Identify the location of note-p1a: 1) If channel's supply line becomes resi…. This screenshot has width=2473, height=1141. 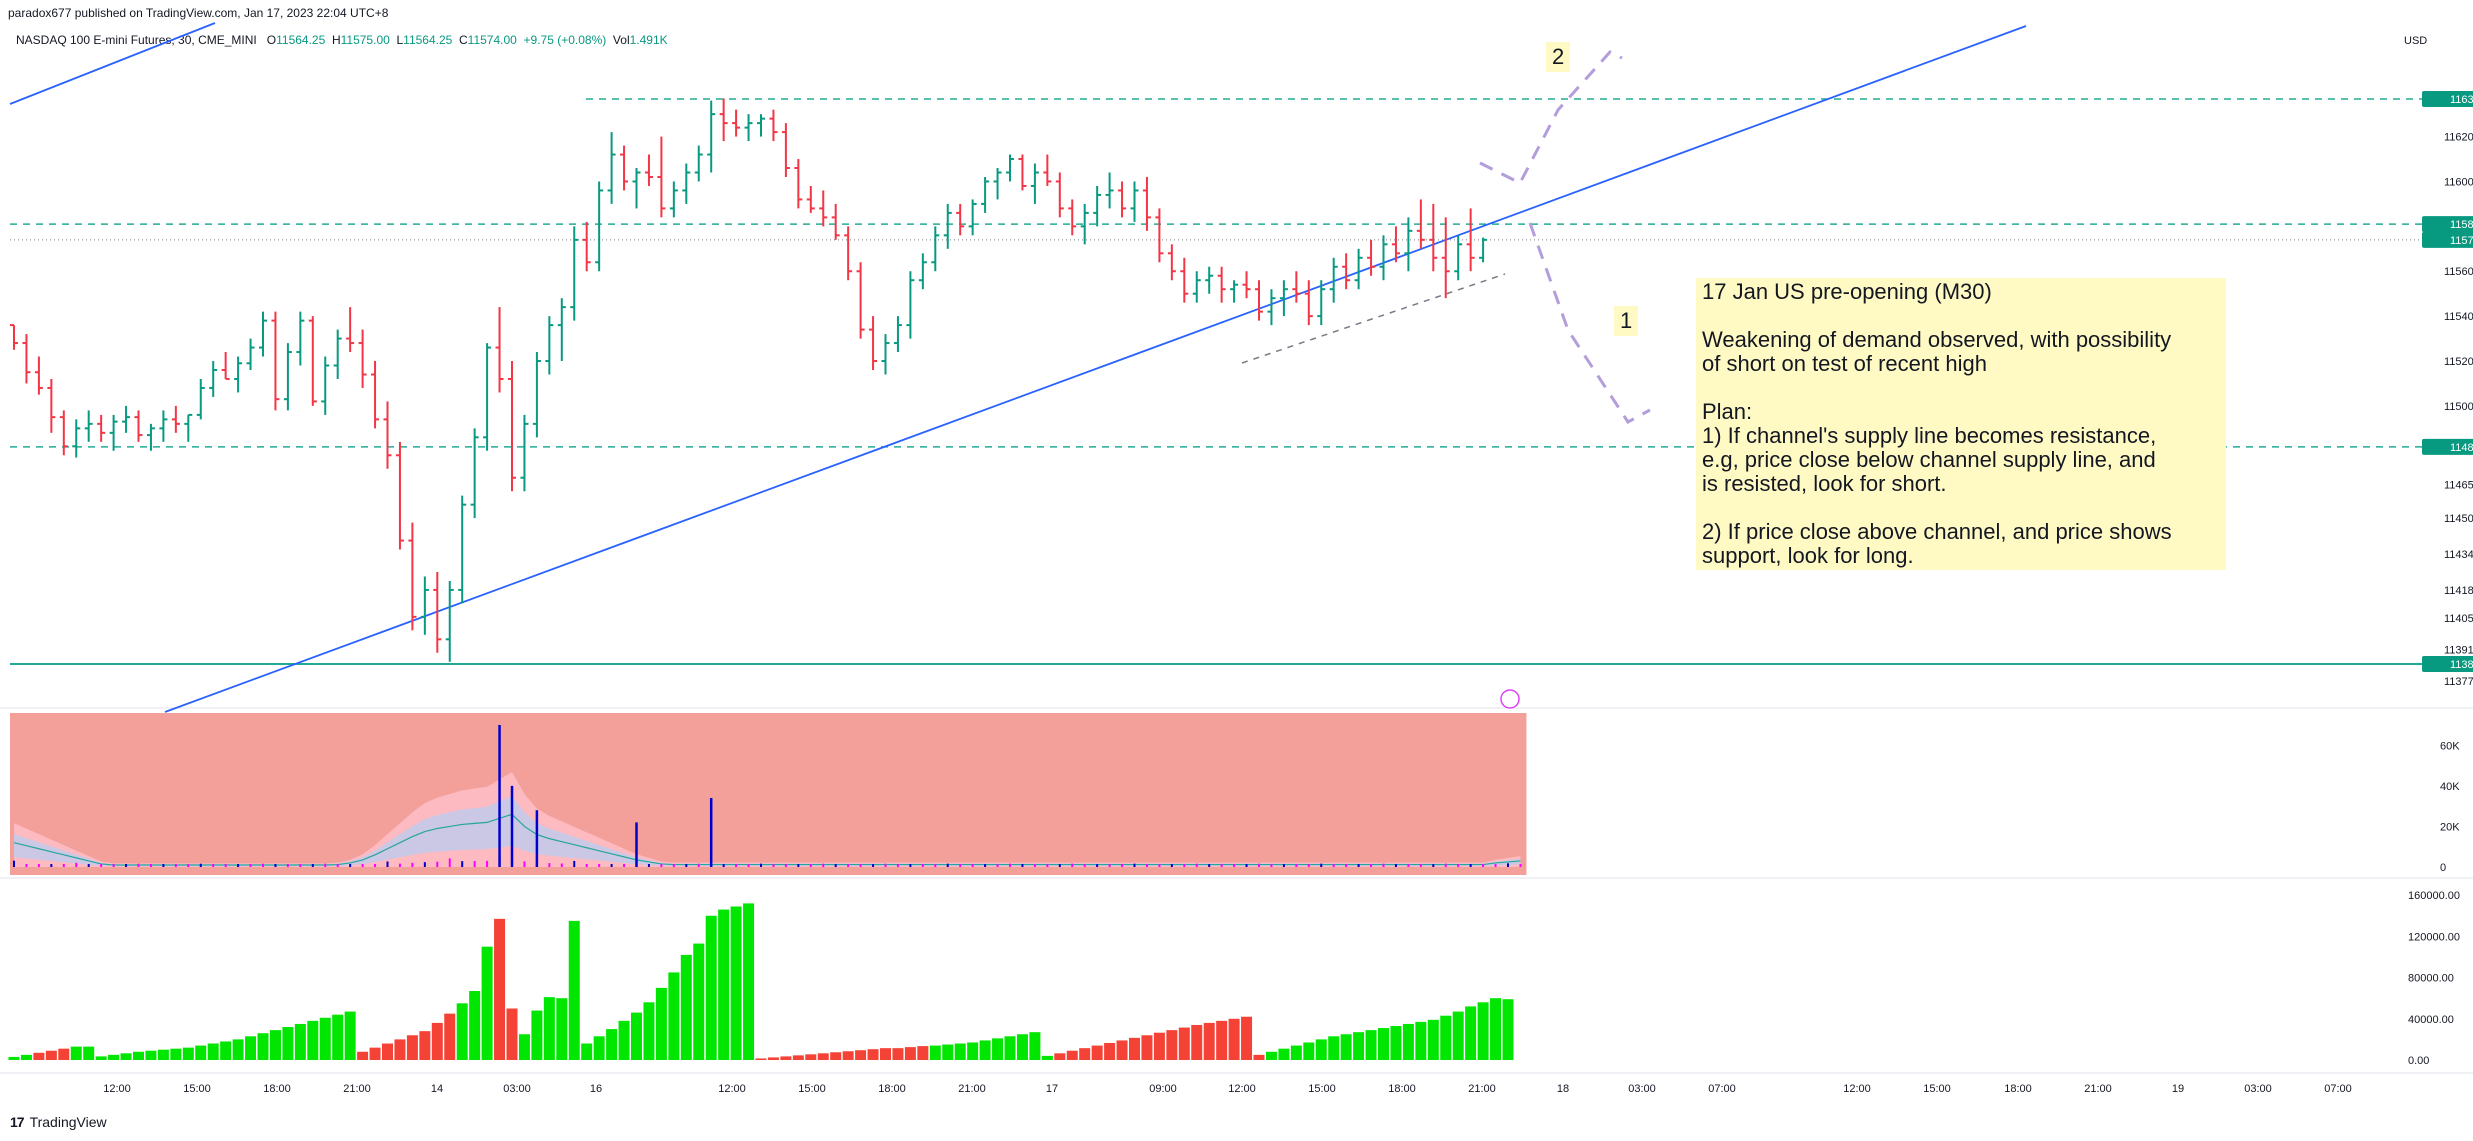
(1929, 435).